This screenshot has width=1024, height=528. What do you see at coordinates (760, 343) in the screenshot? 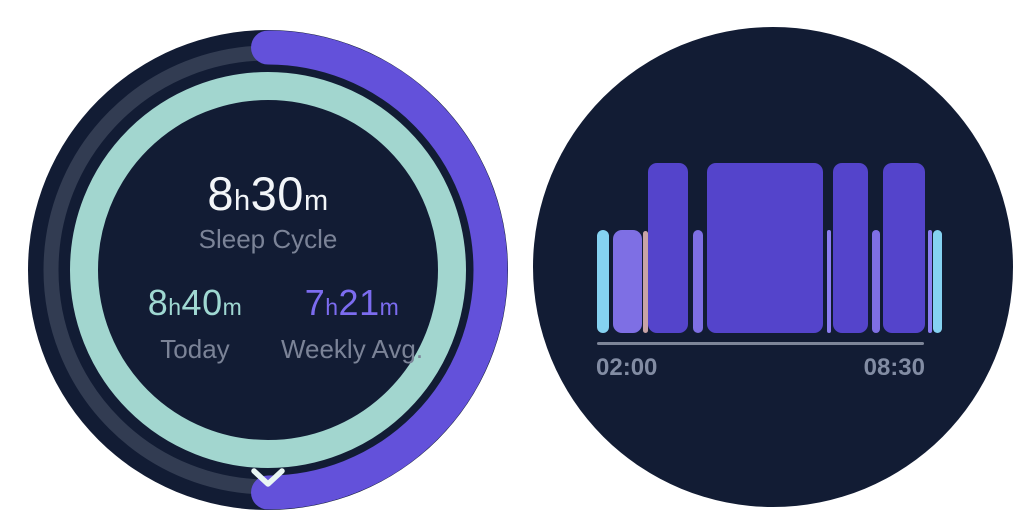
I see `time-axis-line` at bounding box center [760, 343].